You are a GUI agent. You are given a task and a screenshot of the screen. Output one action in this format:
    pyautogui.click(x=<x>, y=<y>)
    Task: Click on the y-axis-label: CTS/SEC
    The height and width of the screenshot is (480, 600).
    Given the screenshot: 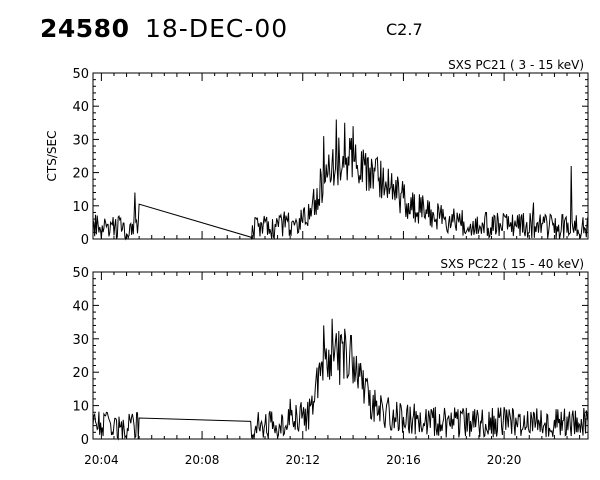 What is the action you would take?
    pyautogui.click(x=52, y=156)
    